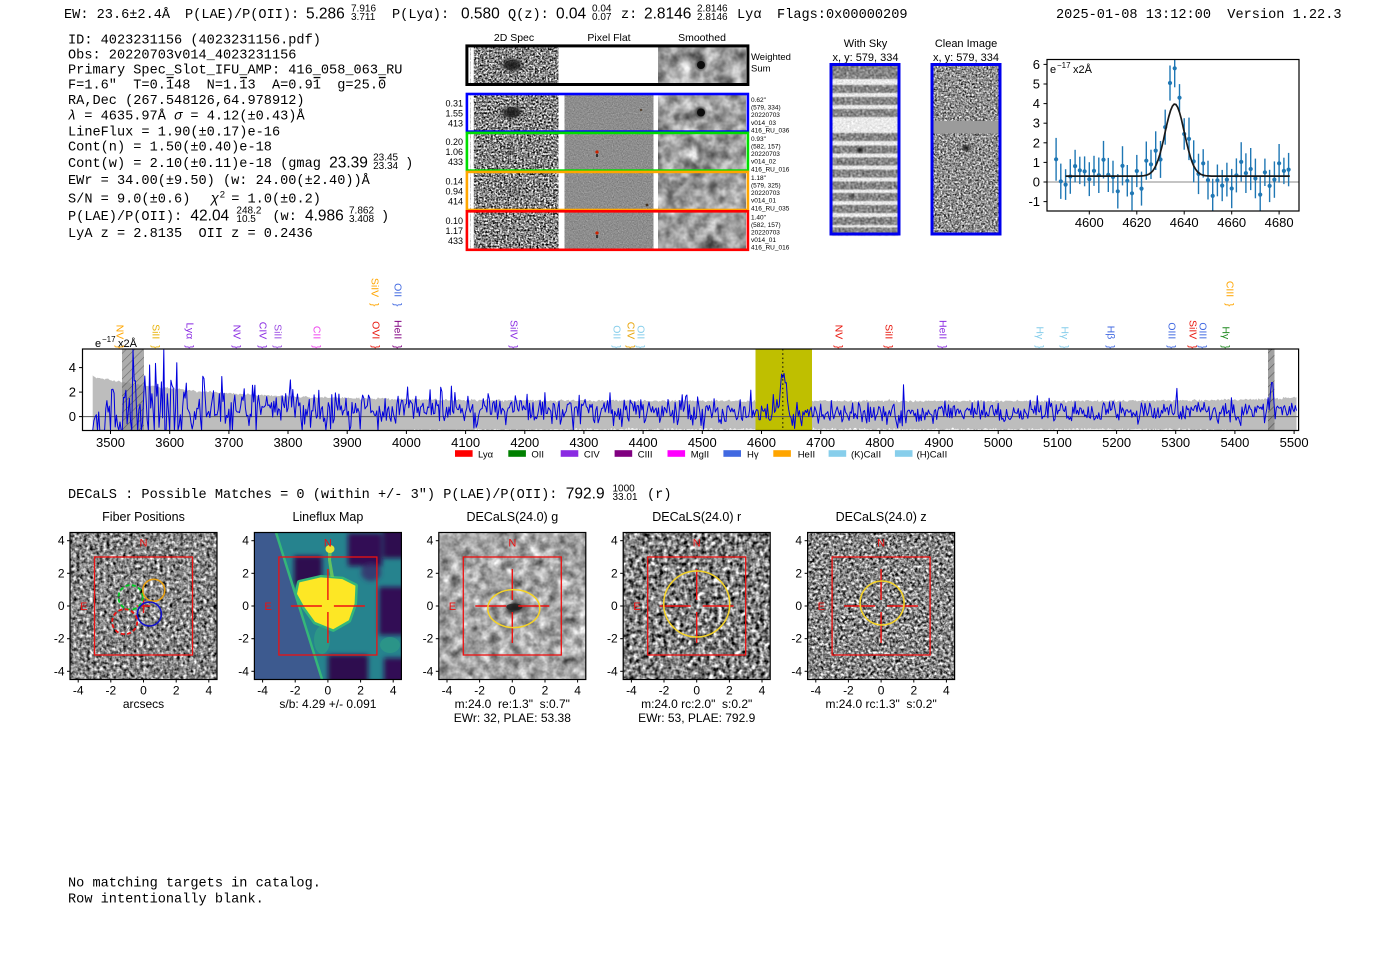 The image size is (1400, 958). I want to click on svg-text: 5100, so click(1057, 442).